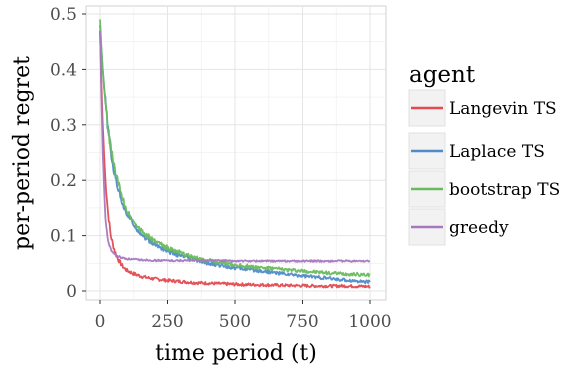 This screenshot has height=370, width=583. Describe the element at coordinates (302, 322) in the screenshot. I see `x-tick-label: 750` at that location.